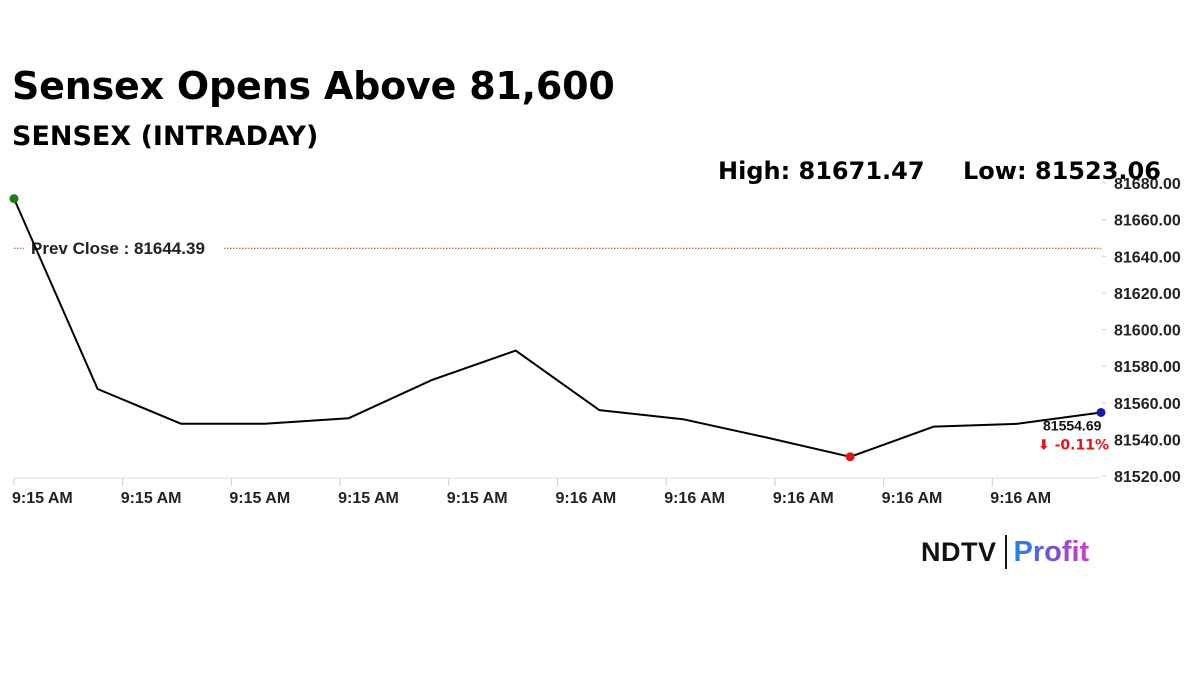 The height and width of the screenshot is (675, 1200). I want to click on start-point-marker, so click(14, 199).